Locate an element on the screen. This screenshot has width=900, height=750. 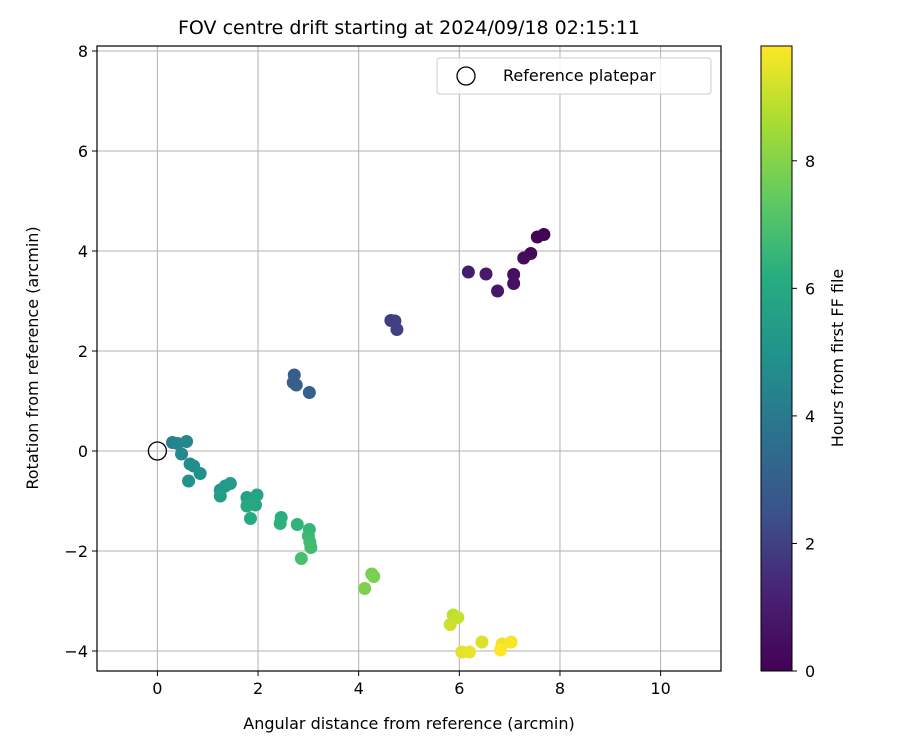
y-tick-label: 2 is located at coordinates (83, 351).